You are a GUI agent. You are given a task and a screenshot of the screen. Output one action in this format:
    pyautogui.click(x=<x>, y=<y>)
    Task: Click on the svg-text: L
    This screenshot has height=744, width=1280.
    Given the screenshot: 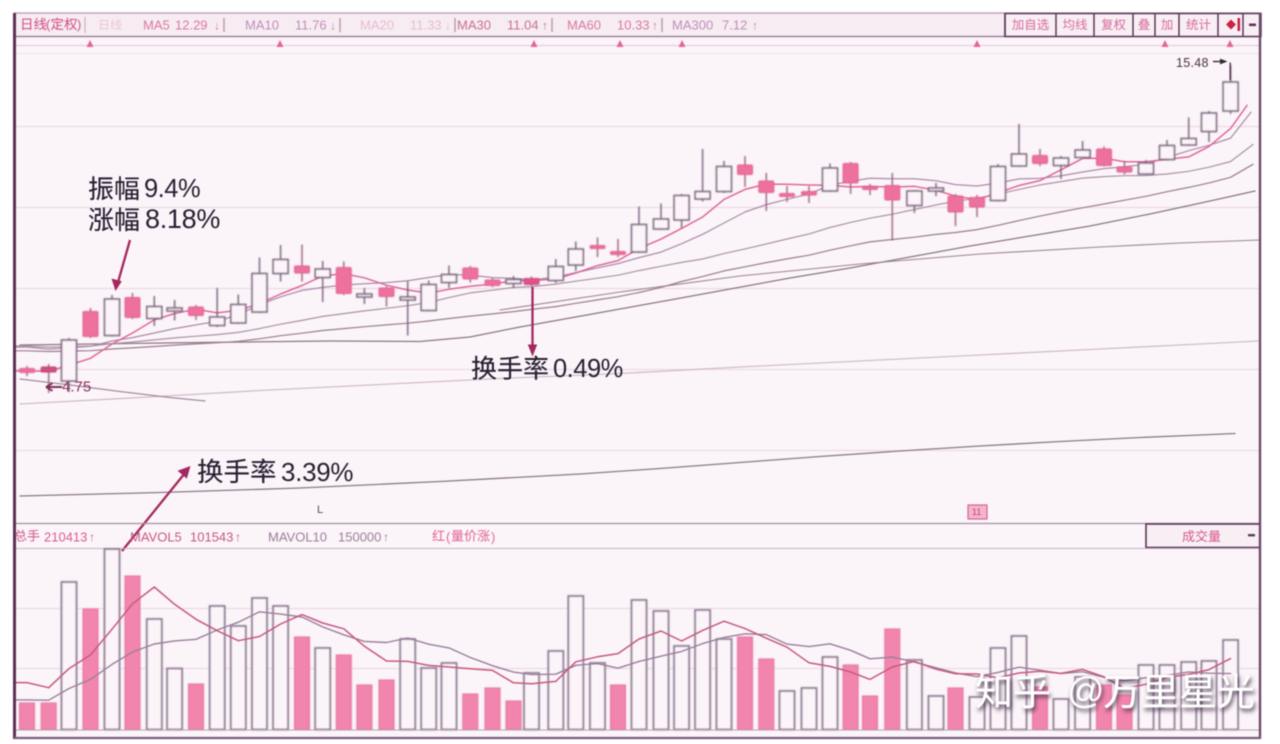 What is the action you would take?
    pyautogui.click(x=320, y=510)
    